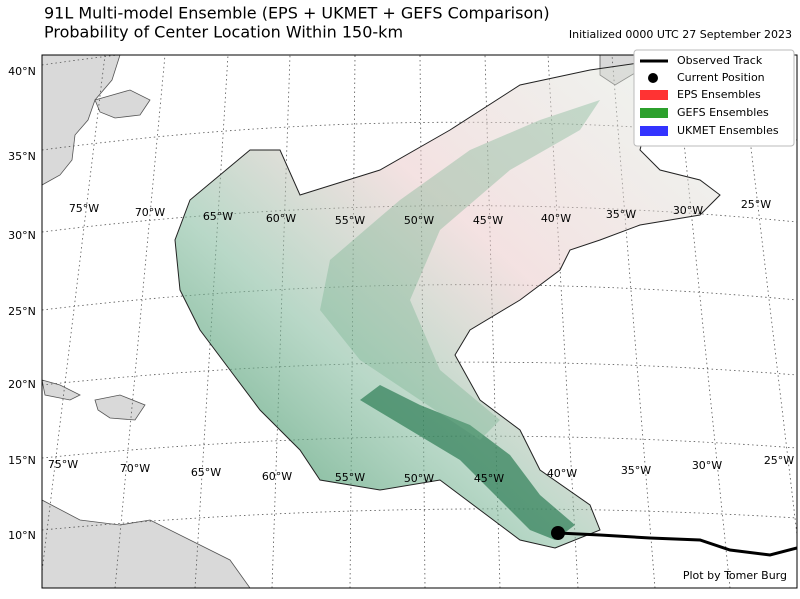  Describe the element at coordinates (680, 34) in the screenshot. I see `init-time: Initialized 0000 UTC 27 September 2023` at that location.